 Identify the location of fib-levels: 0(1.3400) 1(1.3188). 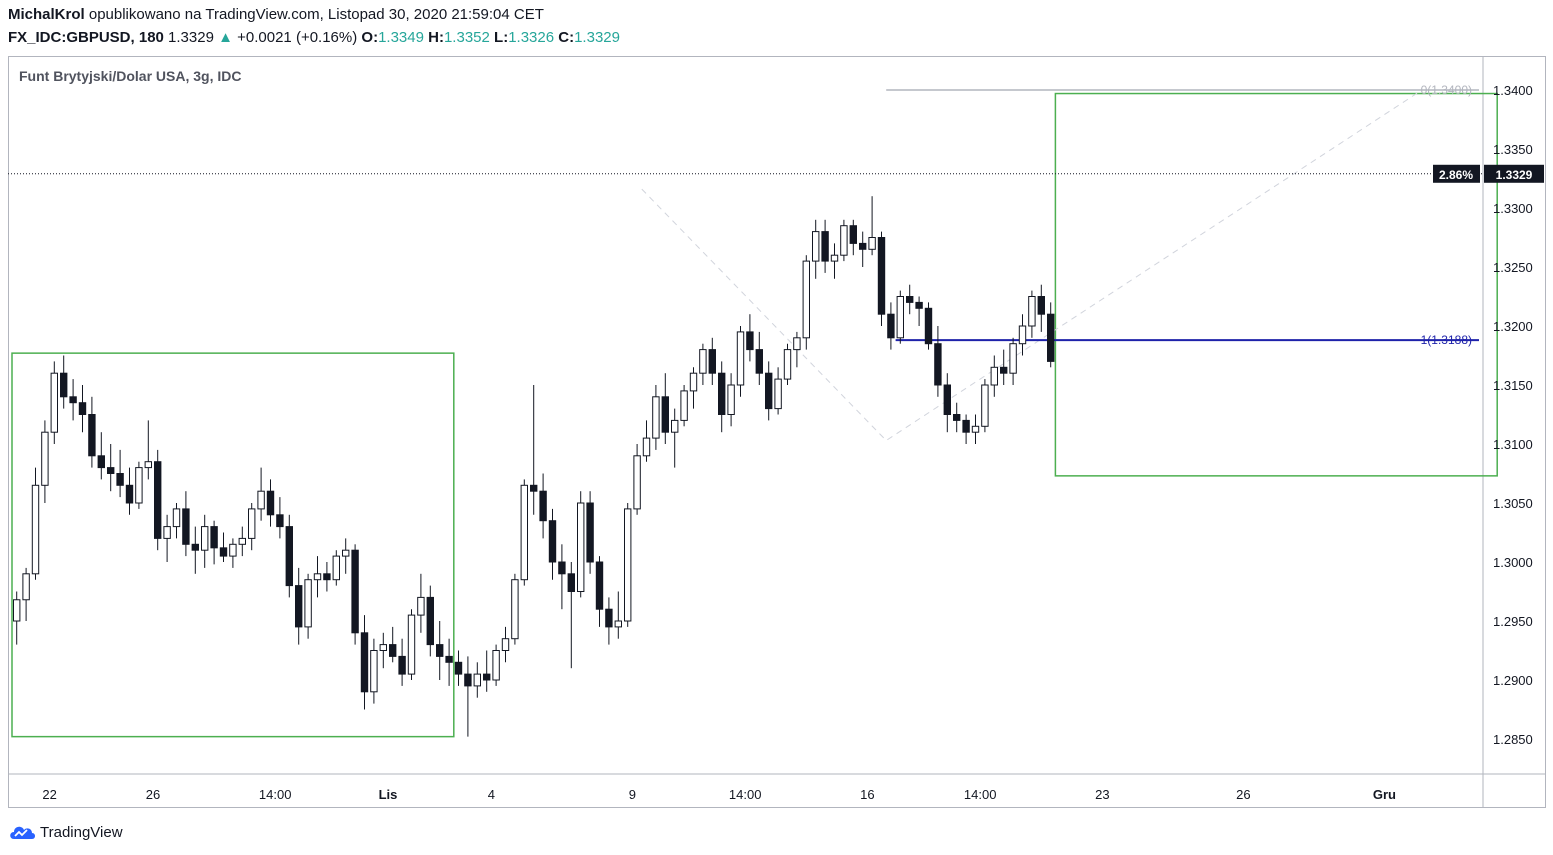
(1182, 215).